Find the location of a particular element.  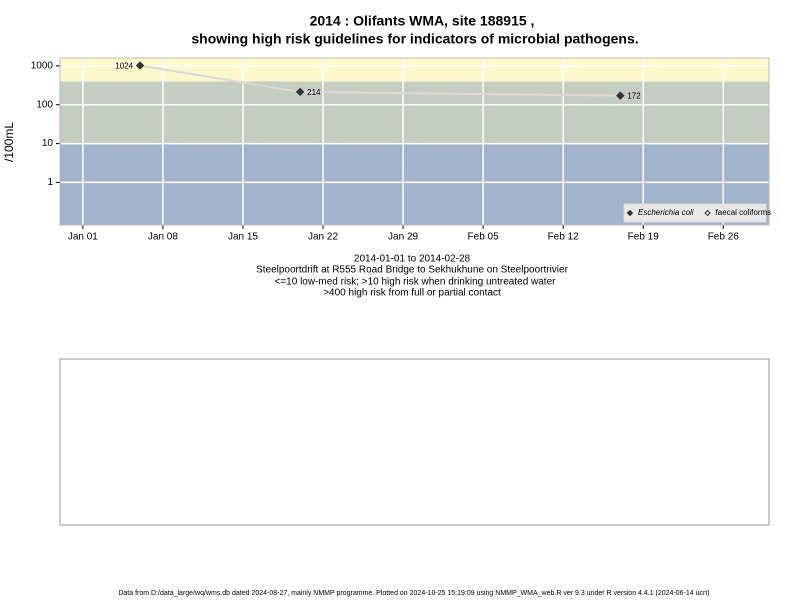

x-tick-label: Jan 22 is located at coordinates (323, 237).